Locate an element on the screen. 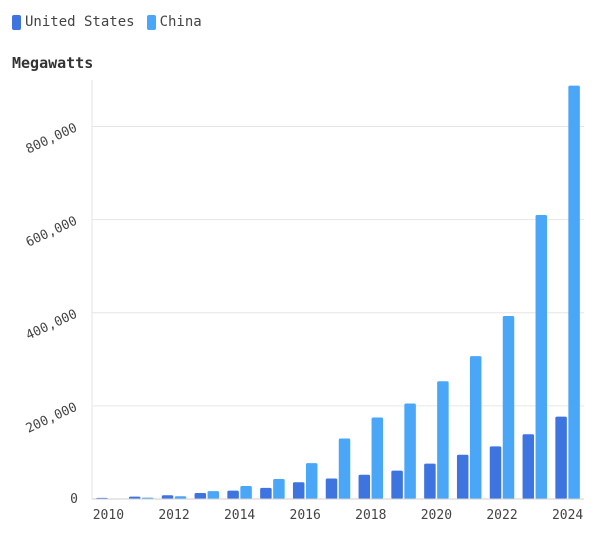 This screenshot has width=602, height=535. legend-item-united-states: United States is located at coordinates (73, 22).